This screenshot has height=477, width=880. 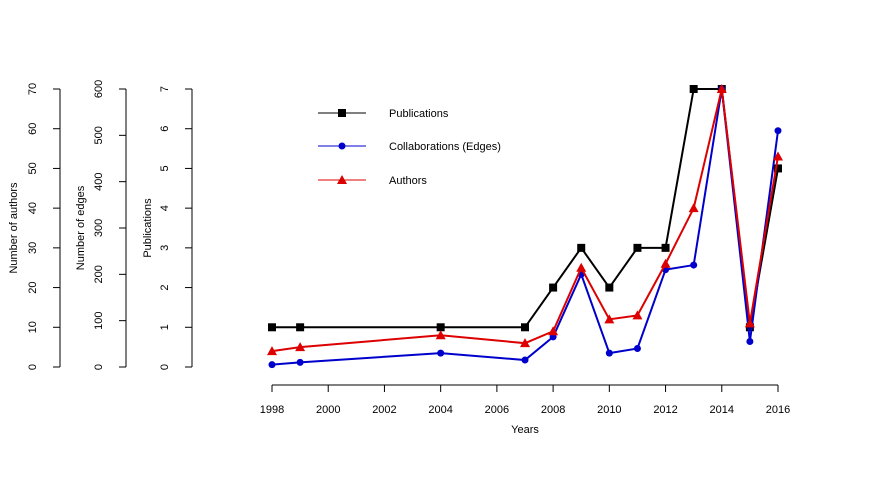 I want to click on y-tick-label-publications: 3, so click(x=165, y=248).